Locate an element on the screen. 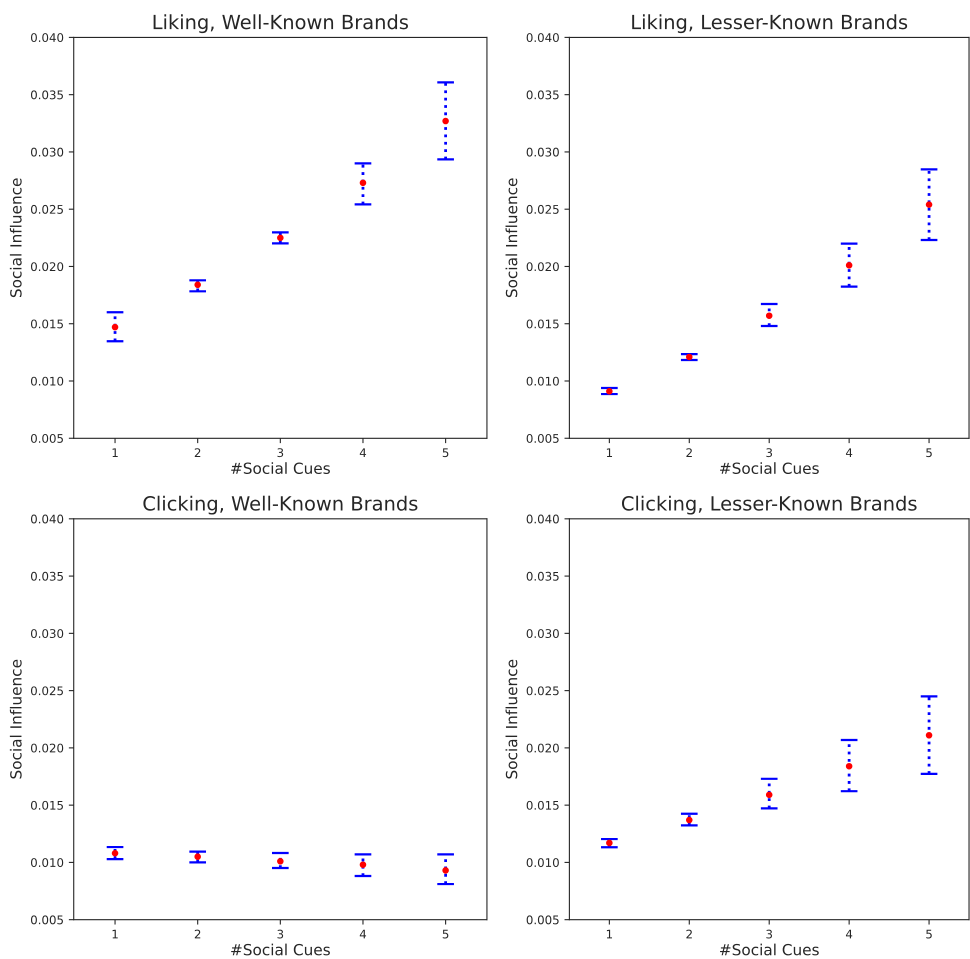 This screenshot has height=959, width=970. chart-title: Clicking, Lesser-Known Brands is located at coordinates (769, 505).